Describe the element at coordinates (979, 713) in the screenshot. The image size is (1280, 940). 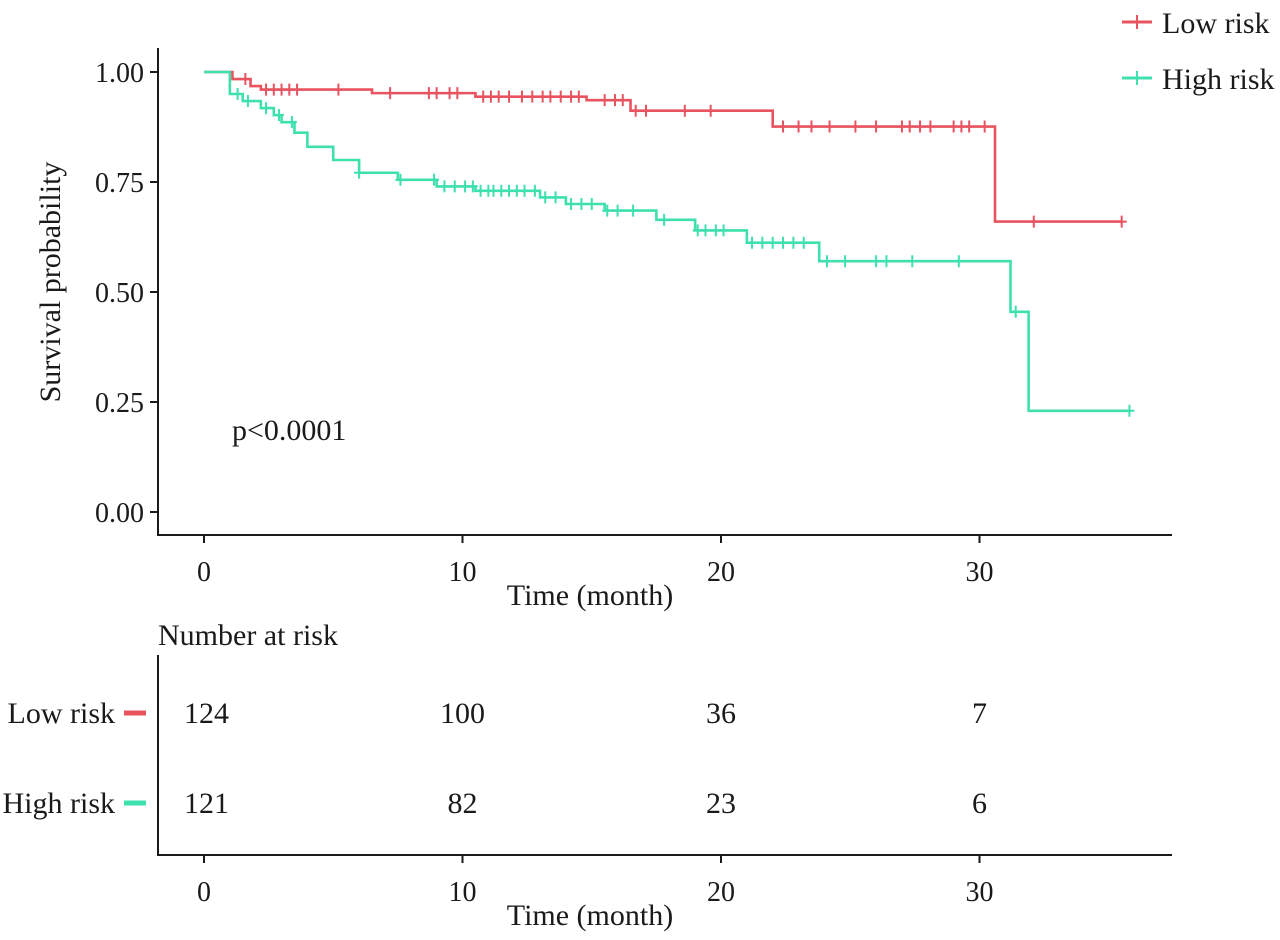
I see `risk-count: 7` at that location.